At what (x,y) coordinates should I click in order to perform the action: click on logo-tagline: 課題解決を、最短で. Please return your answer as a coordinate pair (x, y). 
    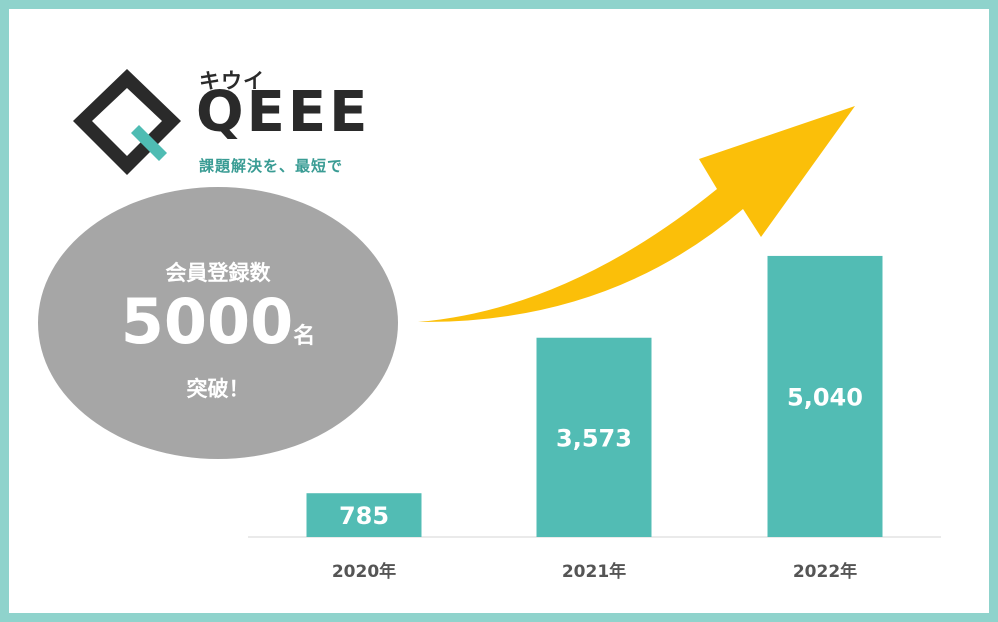
    Looking at the image, I should click on (271, 166).